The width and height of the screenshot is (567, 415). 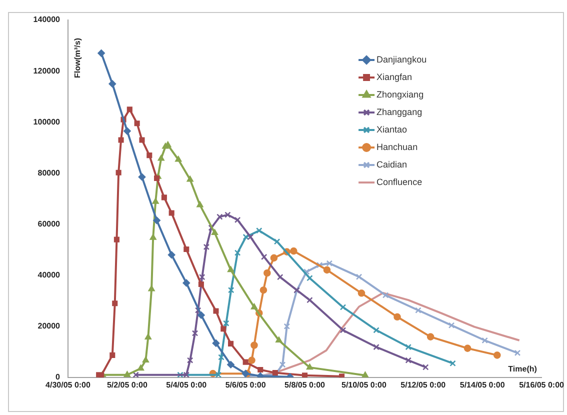 What do you see at coordinates (49, 326) in the screenshot?
I see `y-tick-label: 20000` at bounding box center [49, 326].